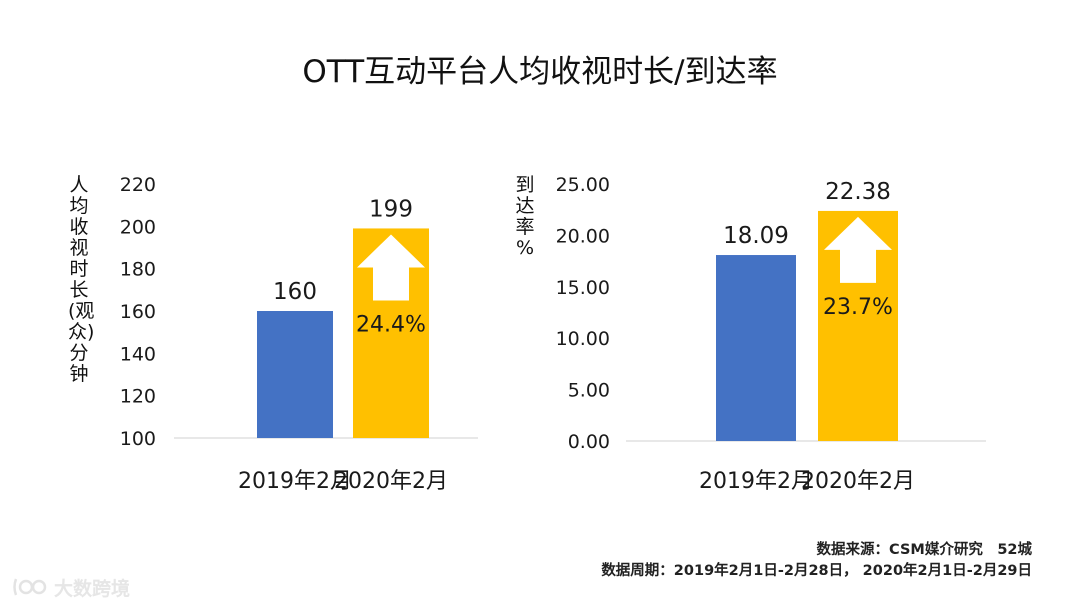 The height and width of the screenshot is (608, 1080). What do you see at coordinates (756, 236) in the screenshot?
I see `right-bar-value-label: 18.09` at bounding box center [756, 236].